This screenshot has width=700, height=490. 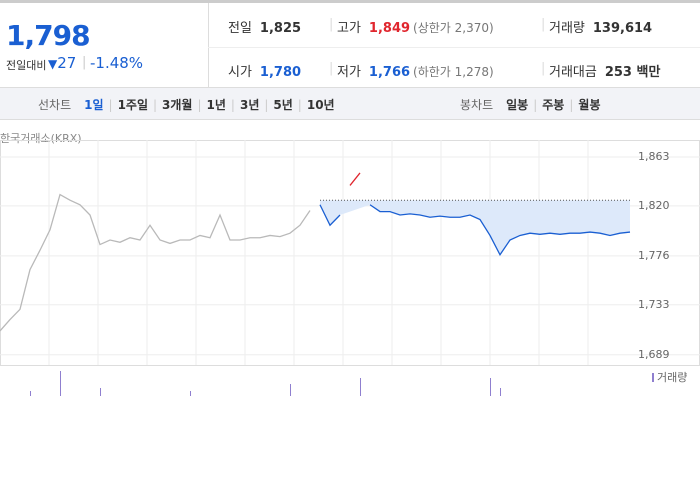 I want to click on tab: 3개월, so click(x=177, y=105).